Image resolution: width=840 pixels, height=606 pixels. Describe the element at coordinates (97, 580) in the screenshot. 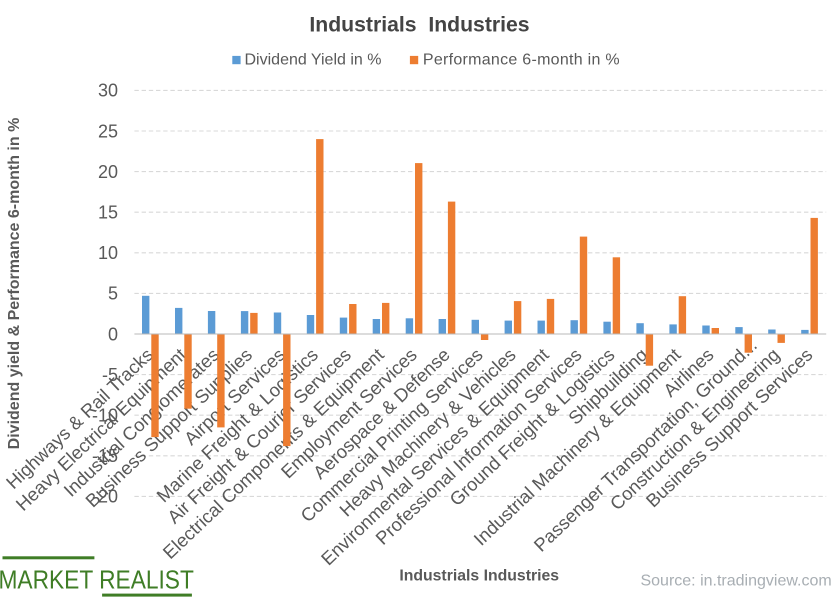

I see `svg-text: MARKET REALIST` at that location.